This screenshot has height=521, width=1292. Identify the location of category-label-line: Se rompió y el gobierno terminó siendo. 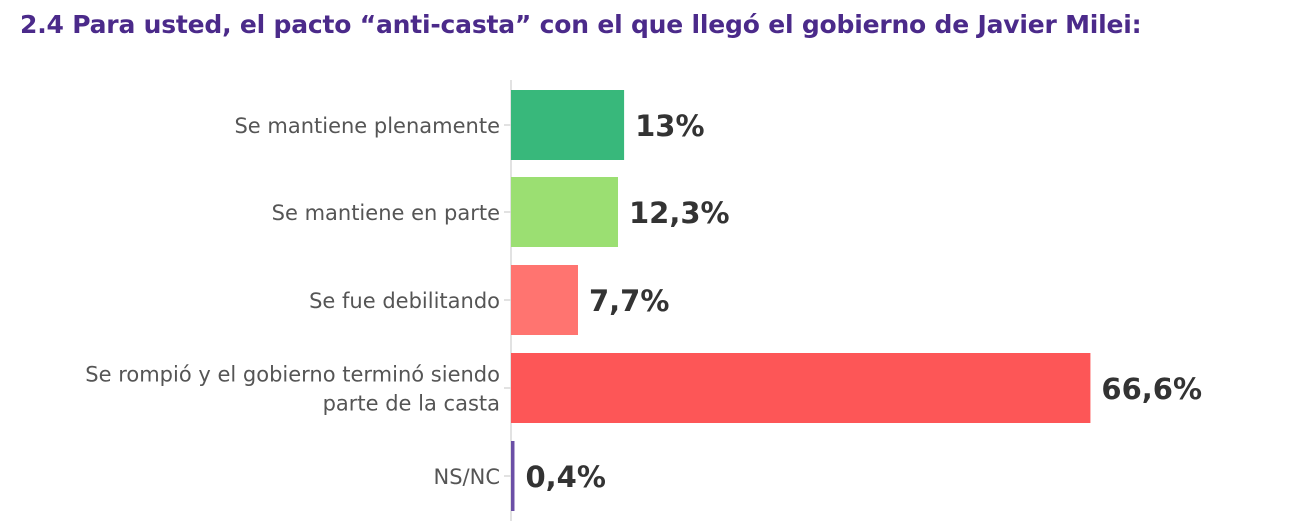
(292, 375).